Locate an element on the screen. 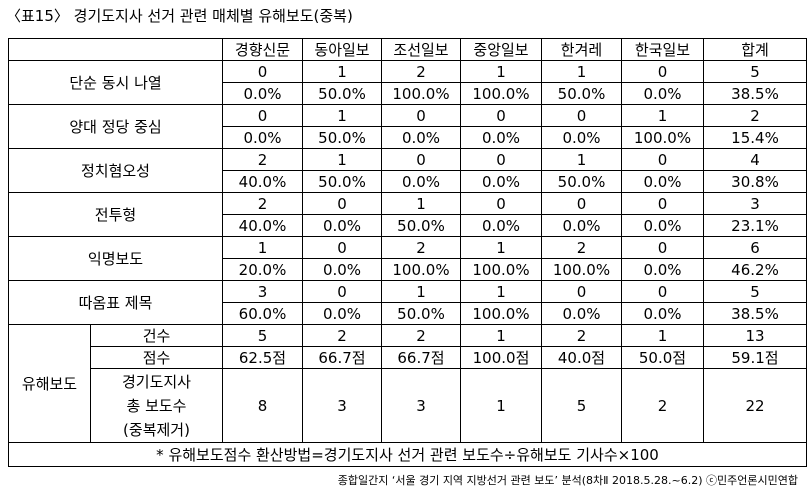 The image size is (810, 491). count-cell: 13 is located at coordinates (755, 335).